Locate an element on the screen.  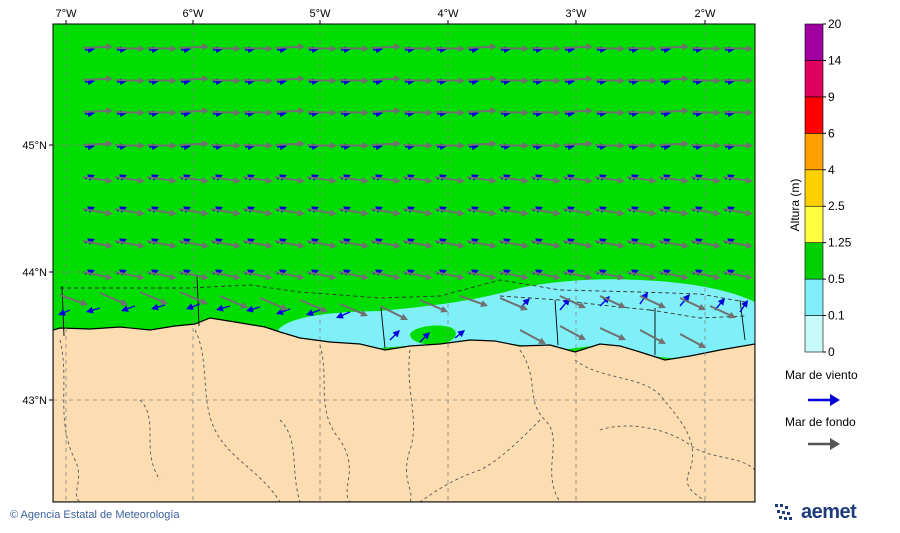
colorbar-segment is located at coordinates (814, 334).